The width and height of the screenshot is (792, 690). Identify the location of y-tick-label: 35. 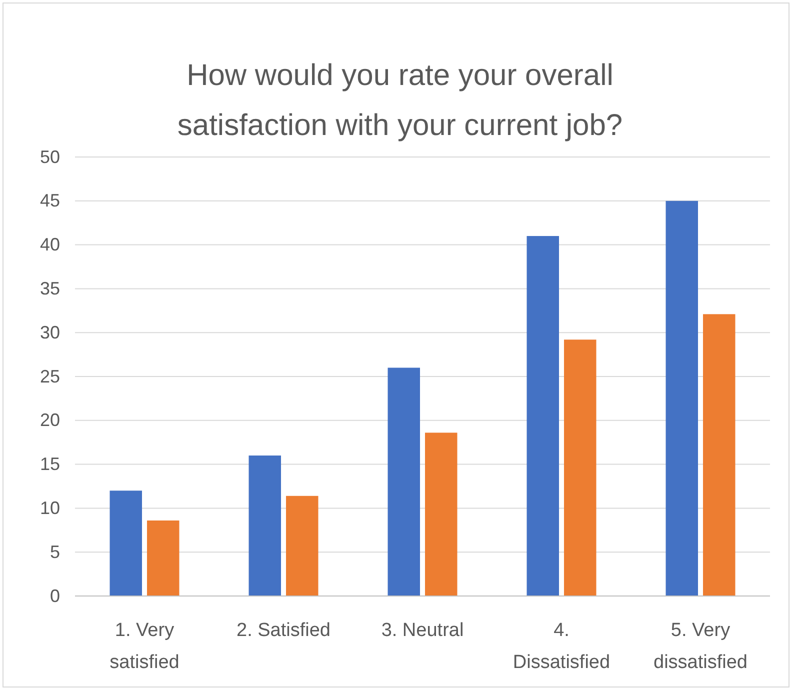
(50, 288).